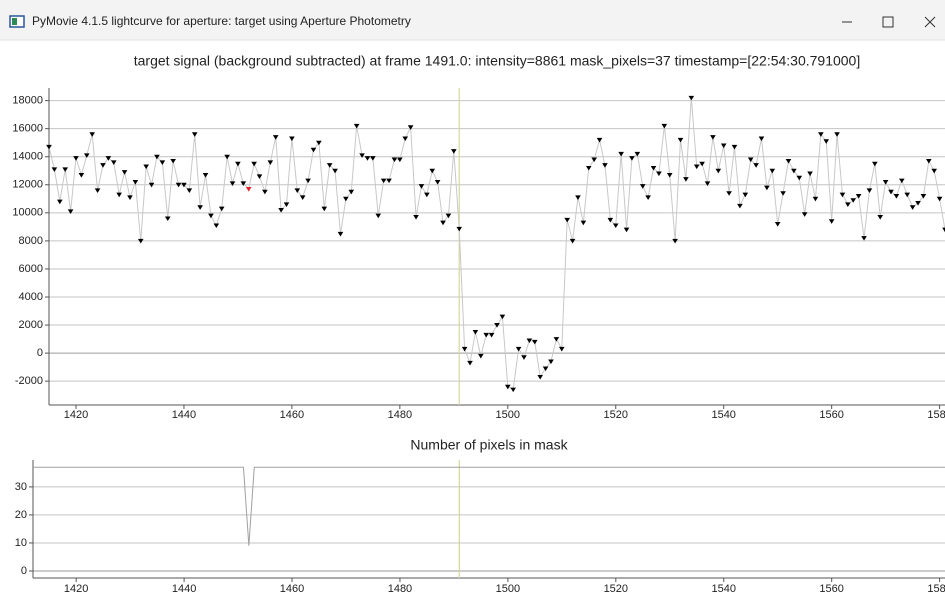 This screenshot has height=601, width=945. I want to click on chart-title: Number of pixels in mask, so click(489, 445).